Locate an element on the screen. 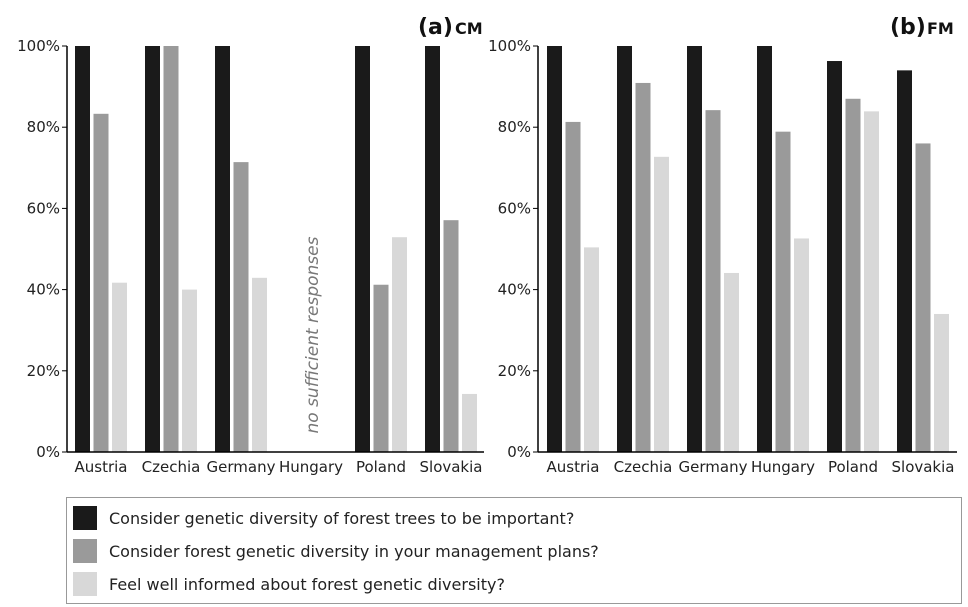 The height and width of the screenshot is (607, 968). panel-a-y-tick-label: 40% is located at coordinates (43, 290).